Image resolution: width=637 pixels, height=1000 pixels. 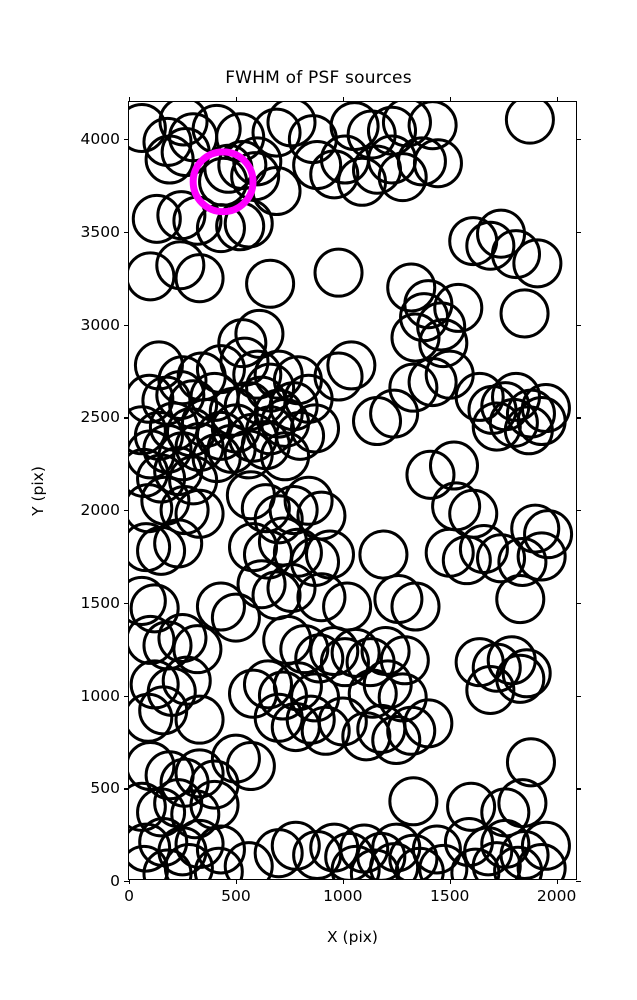 What do you see at coordinates (100, 510) in the screenshot?
I see `y-axis-tick-label: 2000` at bounding box center [100, 510].